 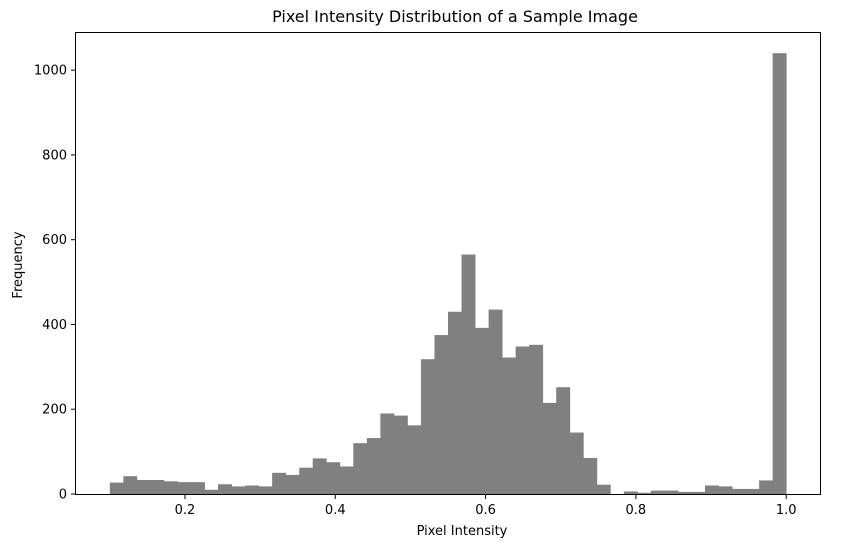 What do you see at coordinates (54, 155) in the screenshot?
I see `y-tick-label: 800` at bounding box center [54, 155].